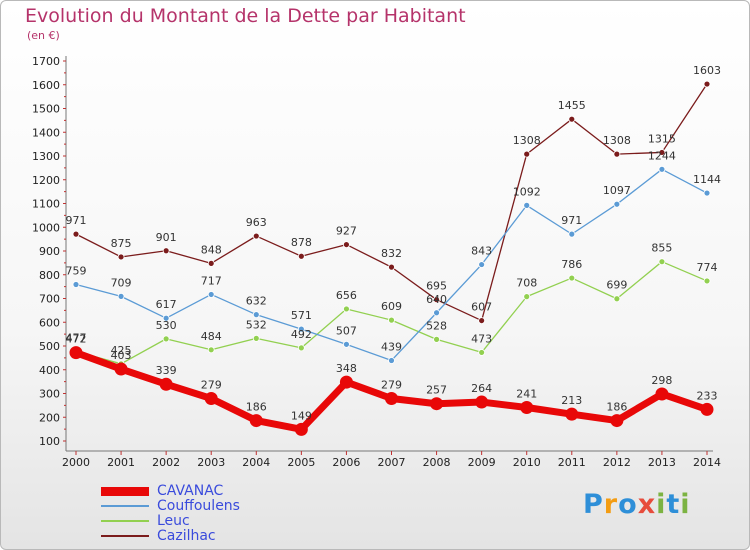 The width and height of the screenshot is (750, 550). I want to click on legend-label: Cazilhac, so click(186, 536).